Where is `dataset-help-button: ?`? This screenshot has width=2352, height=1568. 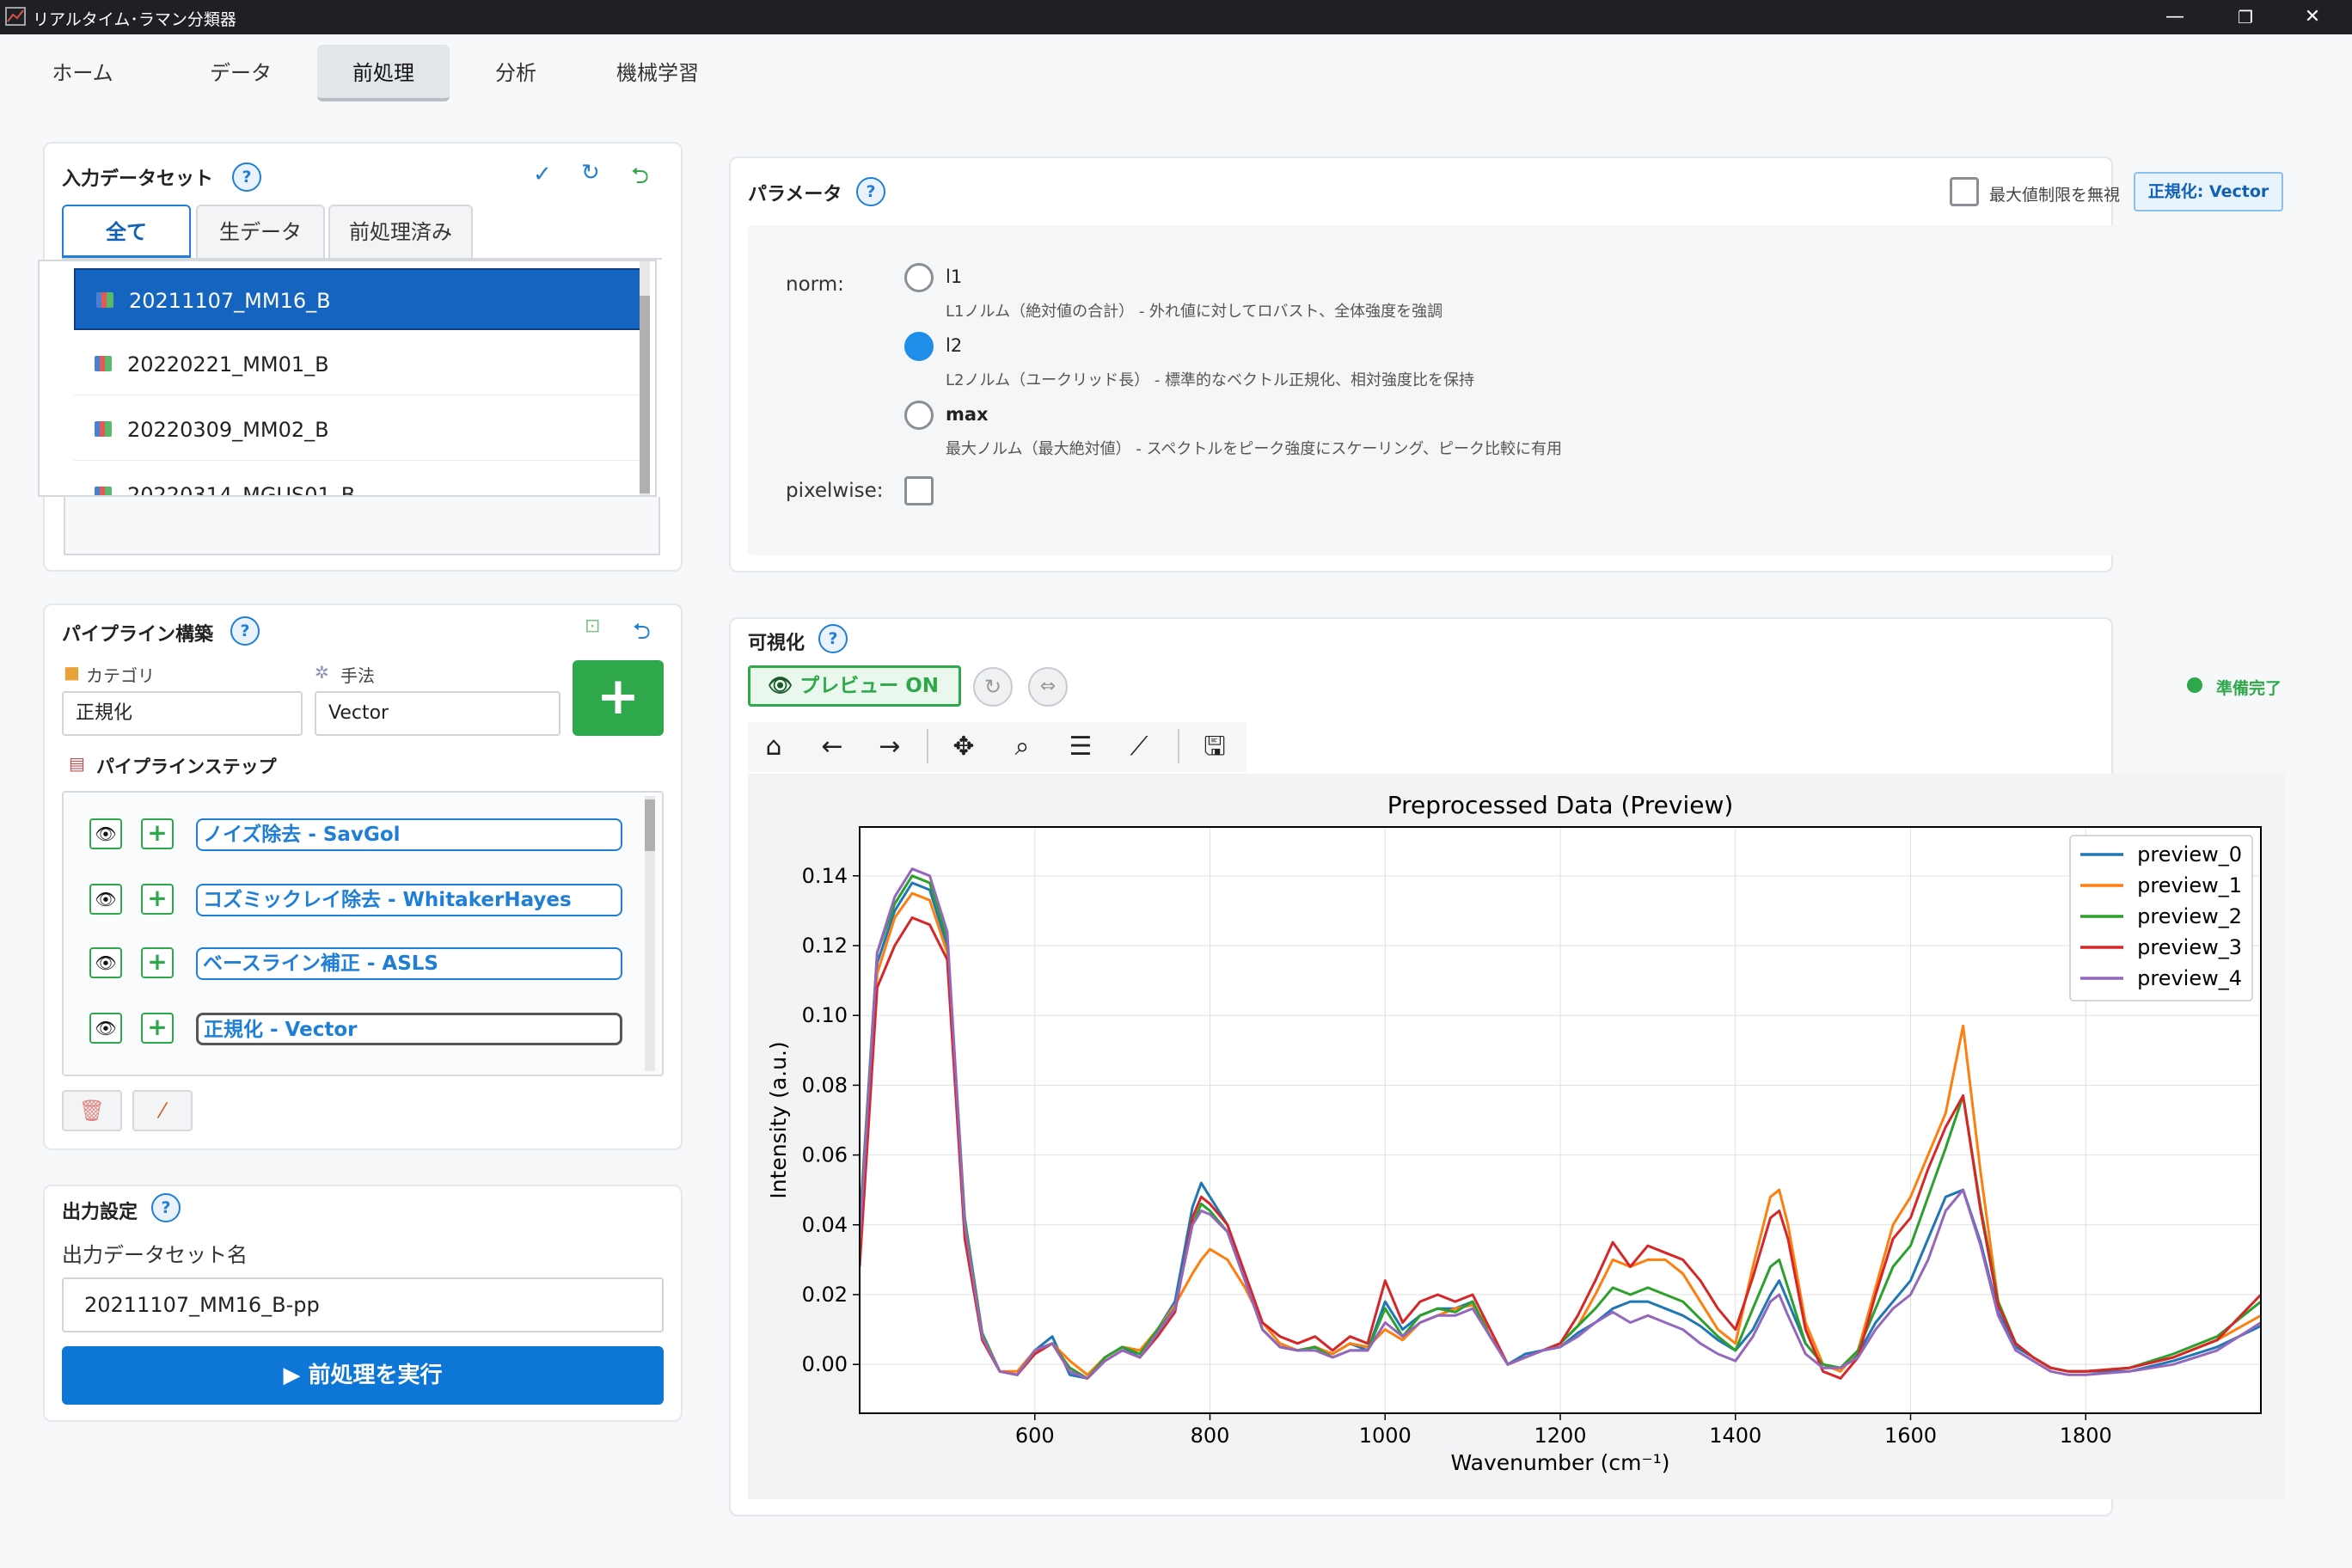
dataset-help-button: ? is located at coordinates (246, 177).